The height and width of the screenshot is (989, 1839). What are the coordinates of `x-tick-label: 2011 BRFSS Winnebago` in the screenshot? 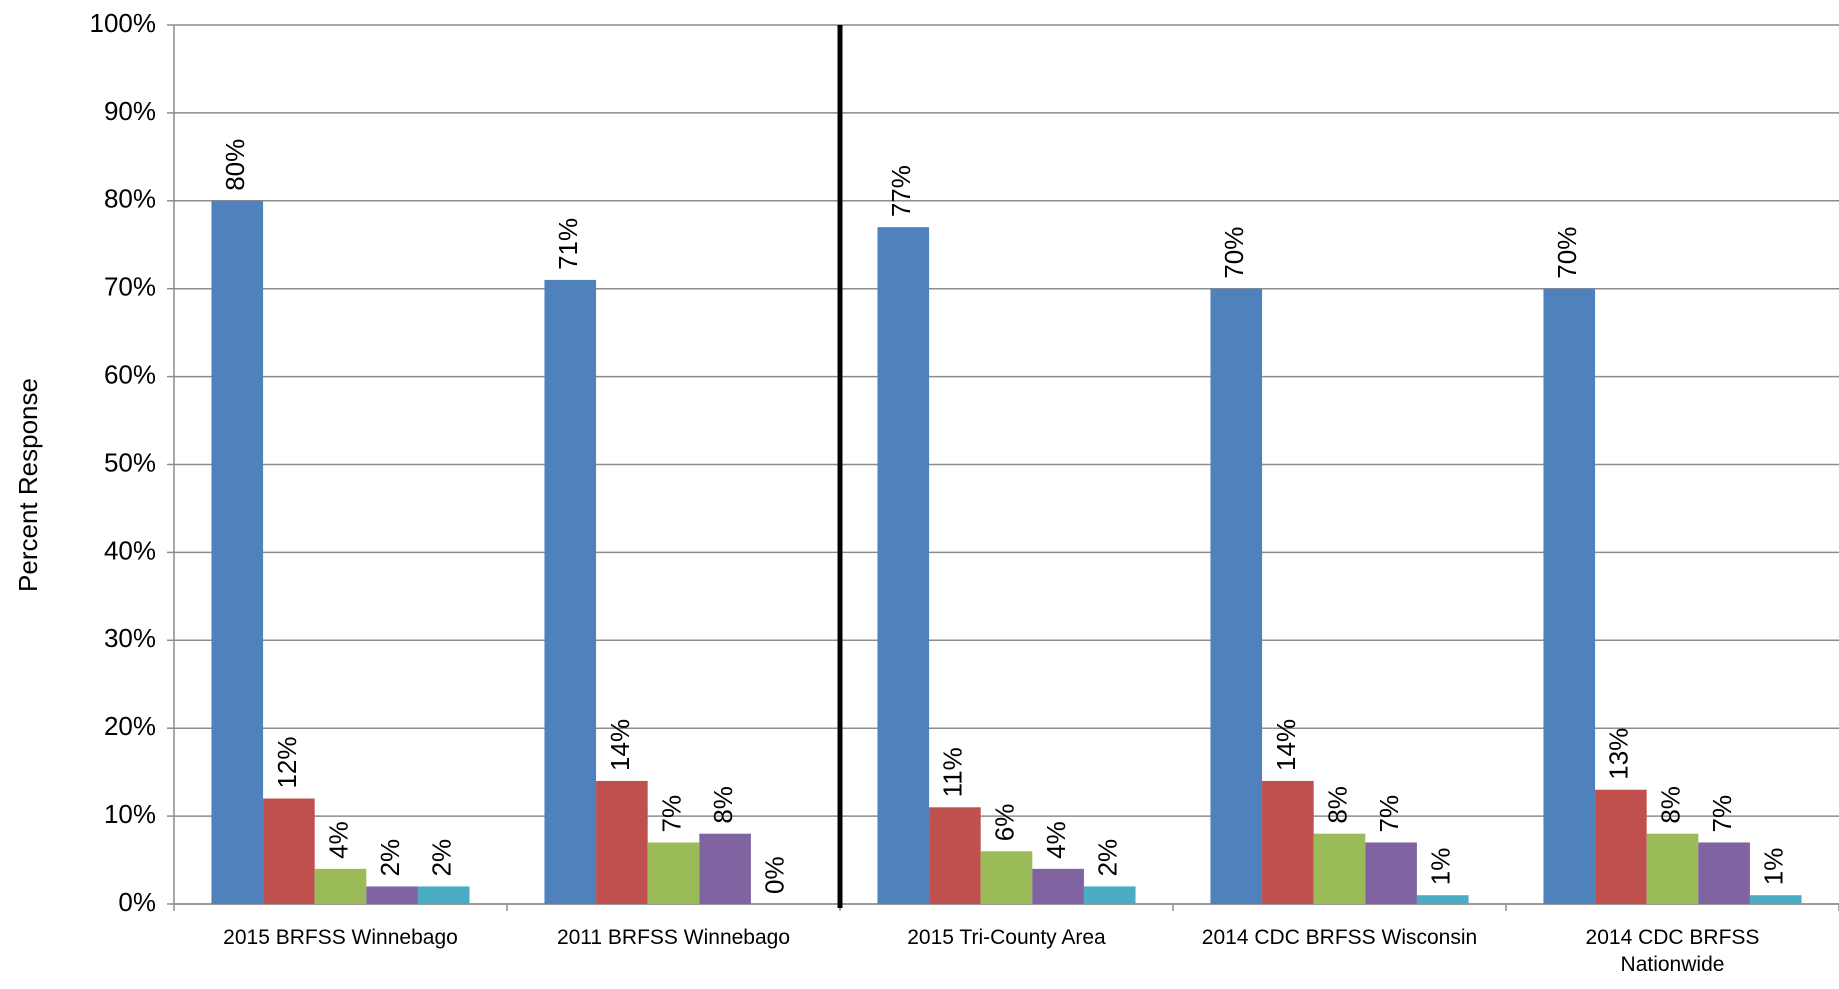 It's located at (673, 937).